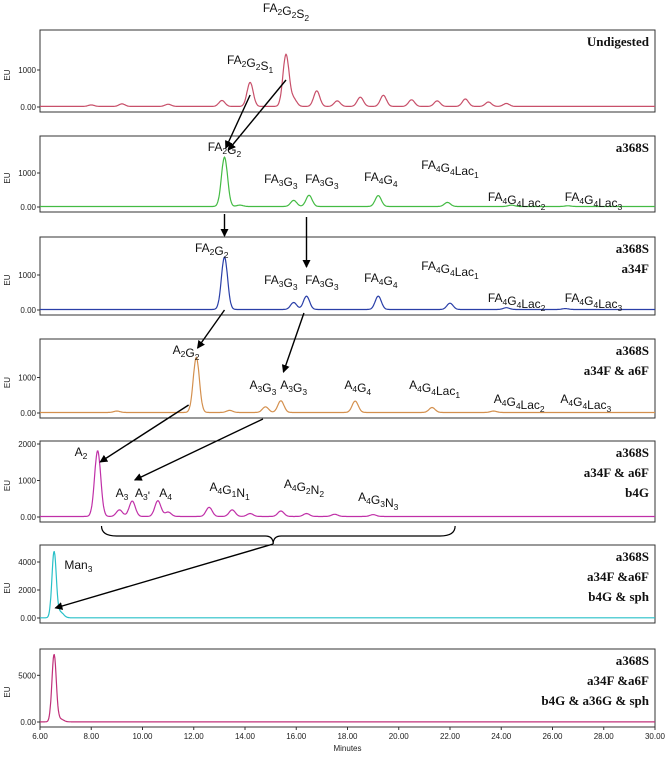 Image resolution: width=666 pixels, height=761 pixels. What do you see at coordinates (637, 492) in the screenshot?
I see `condition-label: b4G` at bounding box center [637, 492].